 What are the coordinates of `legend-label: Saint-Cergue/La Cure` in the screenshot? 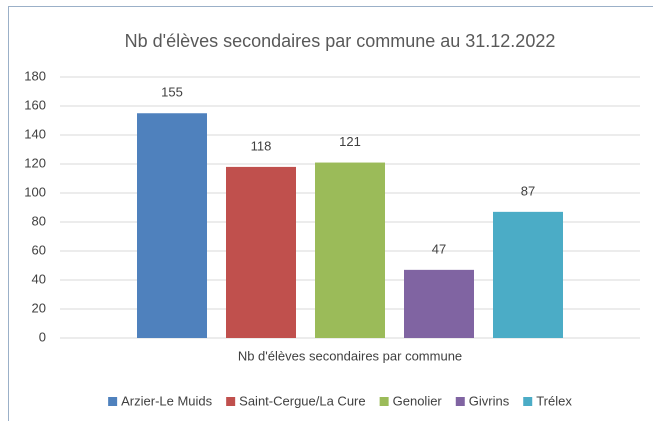 It's located at (302, 400).